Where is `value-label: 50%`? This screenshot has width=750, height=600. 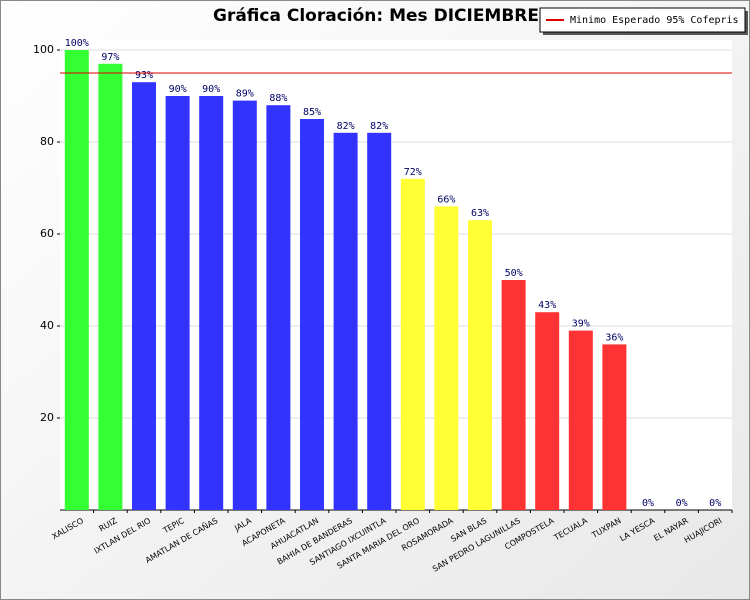
value-label: 50% is located at coordinates (514, 273).